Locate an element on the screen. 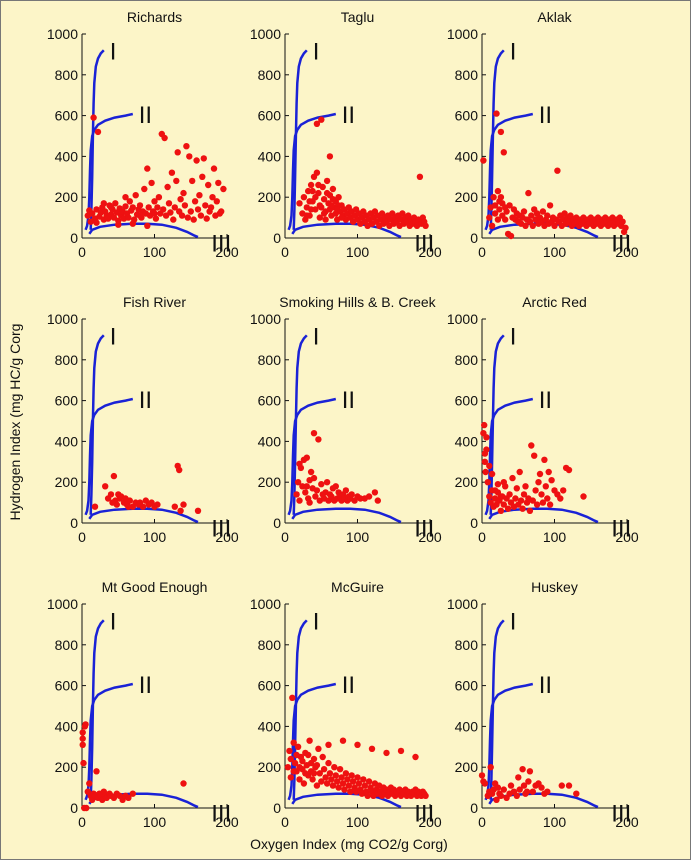  panel-title: Fish River is located at coordinates (154, 302).